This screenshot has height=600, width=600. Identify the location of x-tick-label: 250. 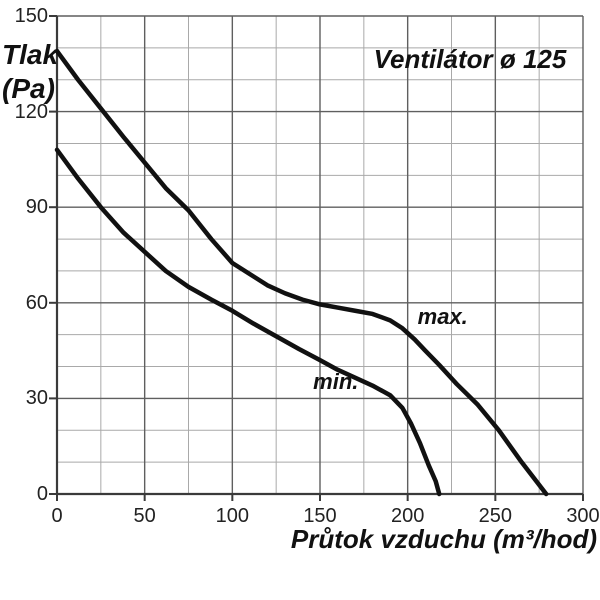
(495, 516).